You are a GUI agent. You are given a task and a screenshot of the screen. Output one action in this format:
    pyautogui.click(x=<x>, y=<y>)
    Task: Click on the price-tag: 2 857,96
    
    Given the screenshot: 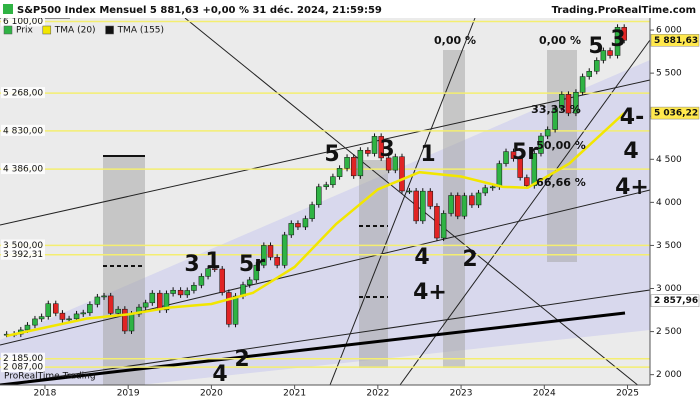 What is the action you would take?
    pyautogui.click(x=676, y=301)
    